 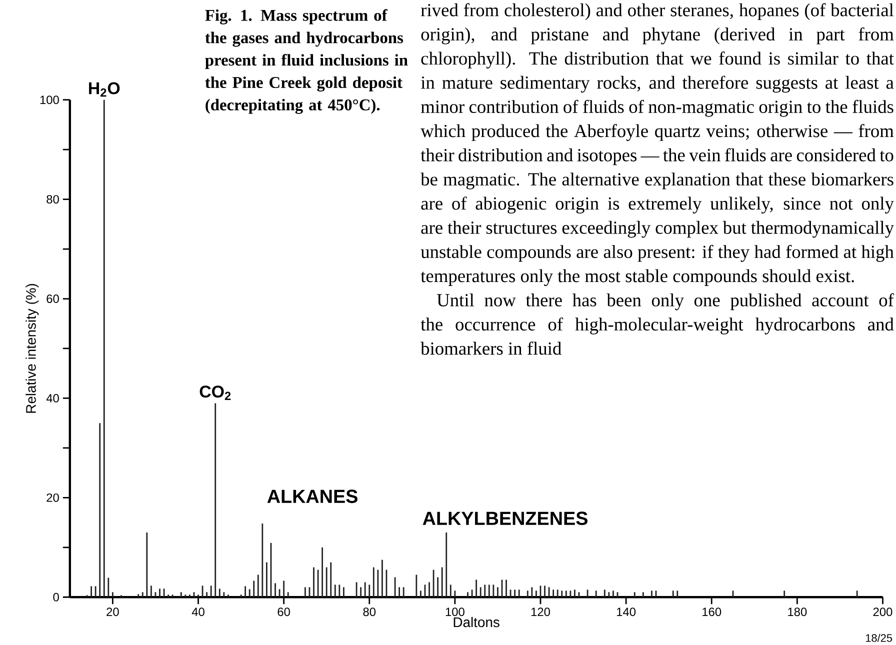 I want to click on x-tick-label: 160, so click(x=712, y=612).